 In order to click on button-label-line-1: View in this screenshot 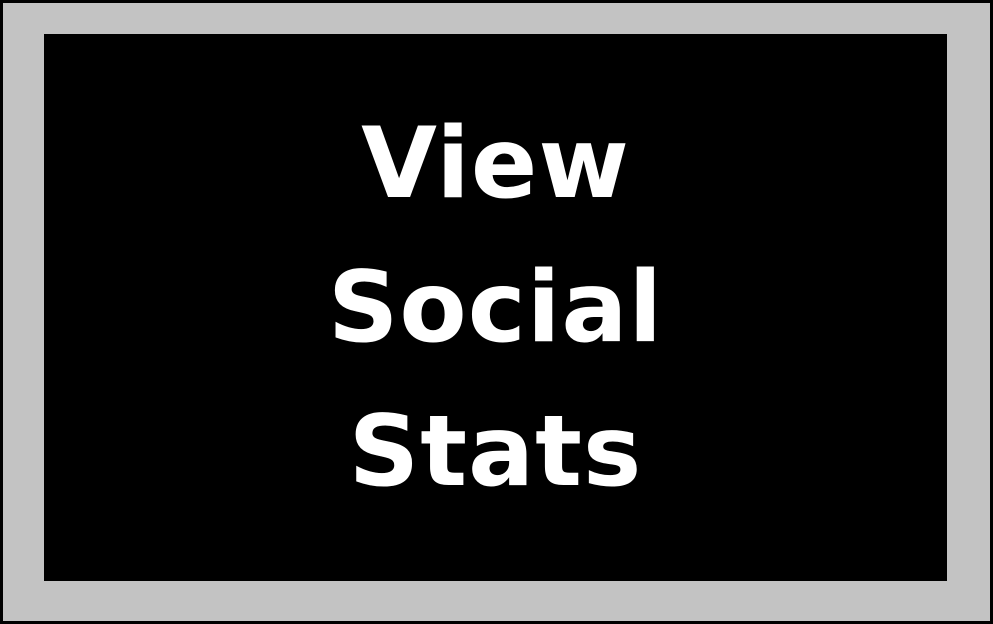, I will do `click(495, 163)`.